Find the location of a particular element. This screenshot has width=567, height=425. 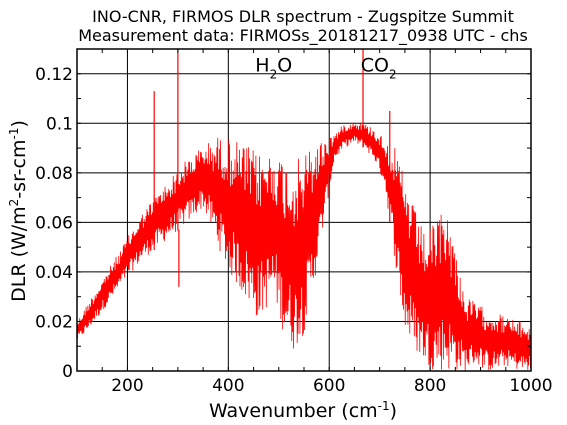

y-axis-label: DLR (W/m2-sr-cm-1) is located at coordinates (18, 211).